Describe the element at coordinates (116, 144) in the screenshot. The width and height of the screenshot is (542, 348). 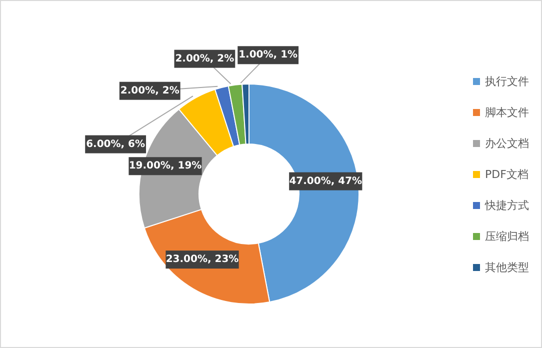
I see `data-label: 6.00%, 6%` at that location.